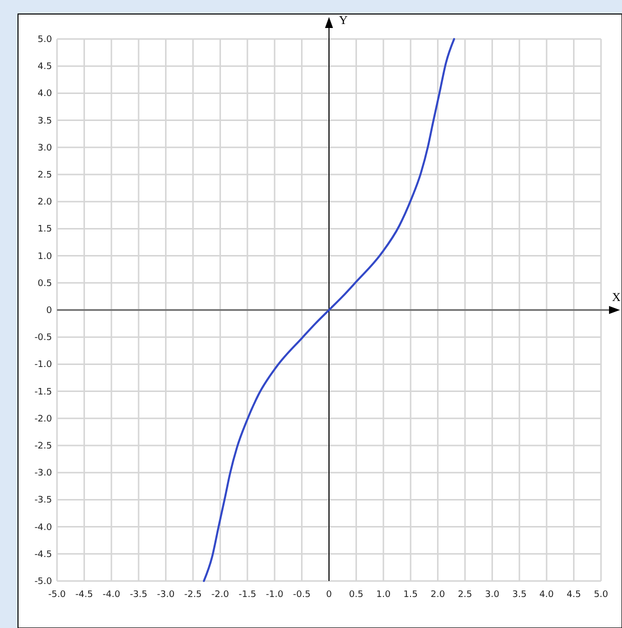  Describe the element at coordinates (438, 595) in the screenshot. I see `x-tick-label: 2.0` at that location.